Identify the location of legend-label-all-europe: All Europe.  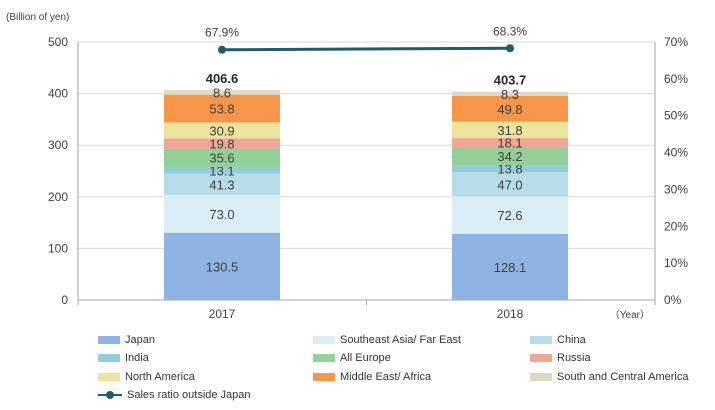
(365, 358).